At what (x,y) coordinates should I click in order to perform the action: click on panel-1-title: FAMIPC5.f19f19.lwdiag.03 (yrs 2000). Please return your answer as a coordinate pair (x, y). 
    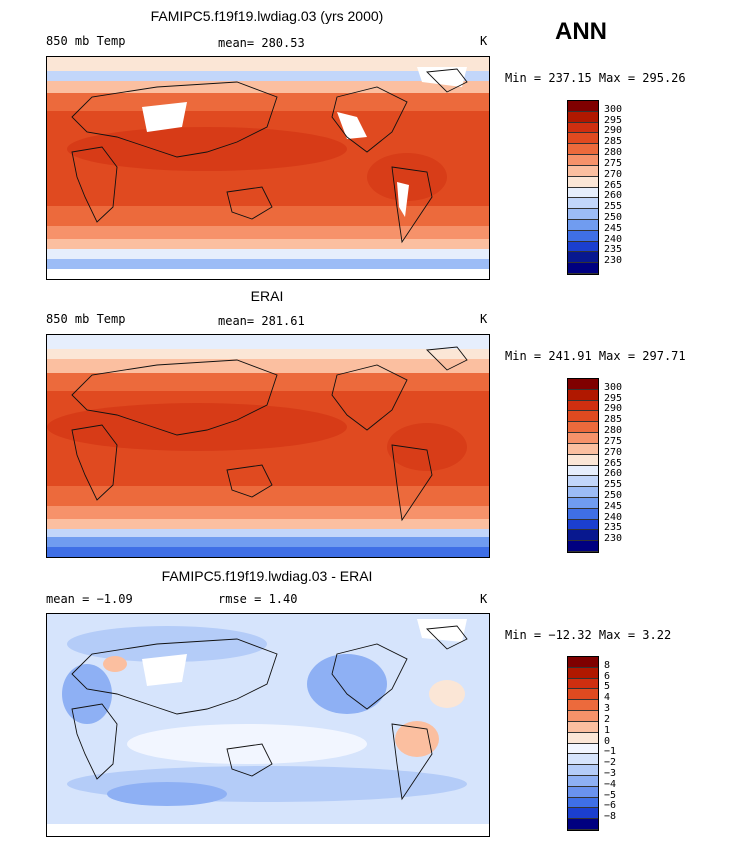
    Looking at the image, I should click on (267, 16).